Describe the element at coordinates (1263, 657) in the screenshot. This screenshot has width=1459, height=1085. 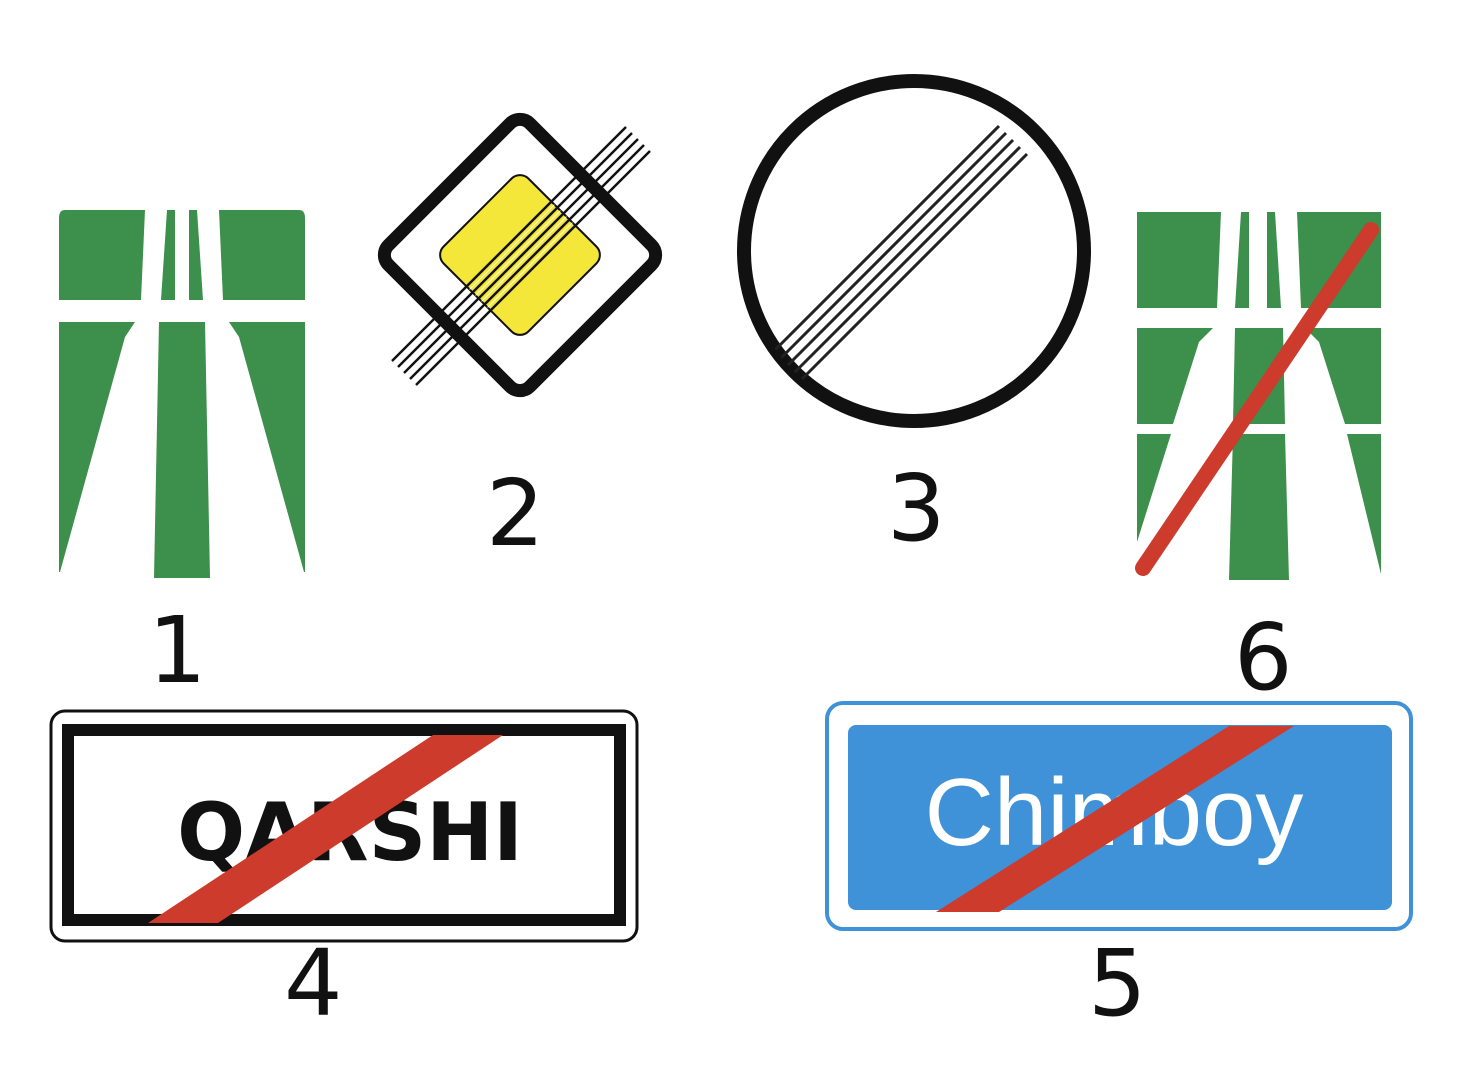
I see `sign-6-number: 6` at that location.